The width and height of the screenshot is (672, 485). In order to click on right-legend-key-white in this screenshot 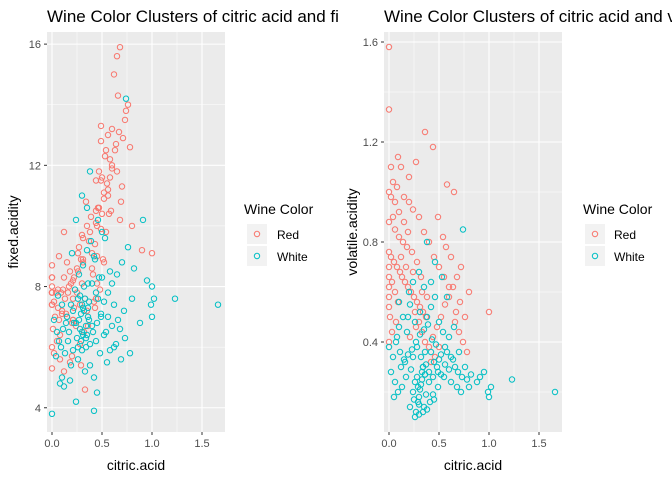, I will do `click(595, 256)`.